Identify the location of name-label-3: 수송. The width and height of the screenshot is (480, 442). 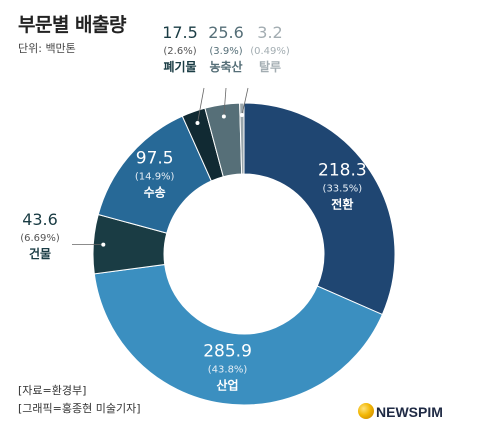
(155, 193).